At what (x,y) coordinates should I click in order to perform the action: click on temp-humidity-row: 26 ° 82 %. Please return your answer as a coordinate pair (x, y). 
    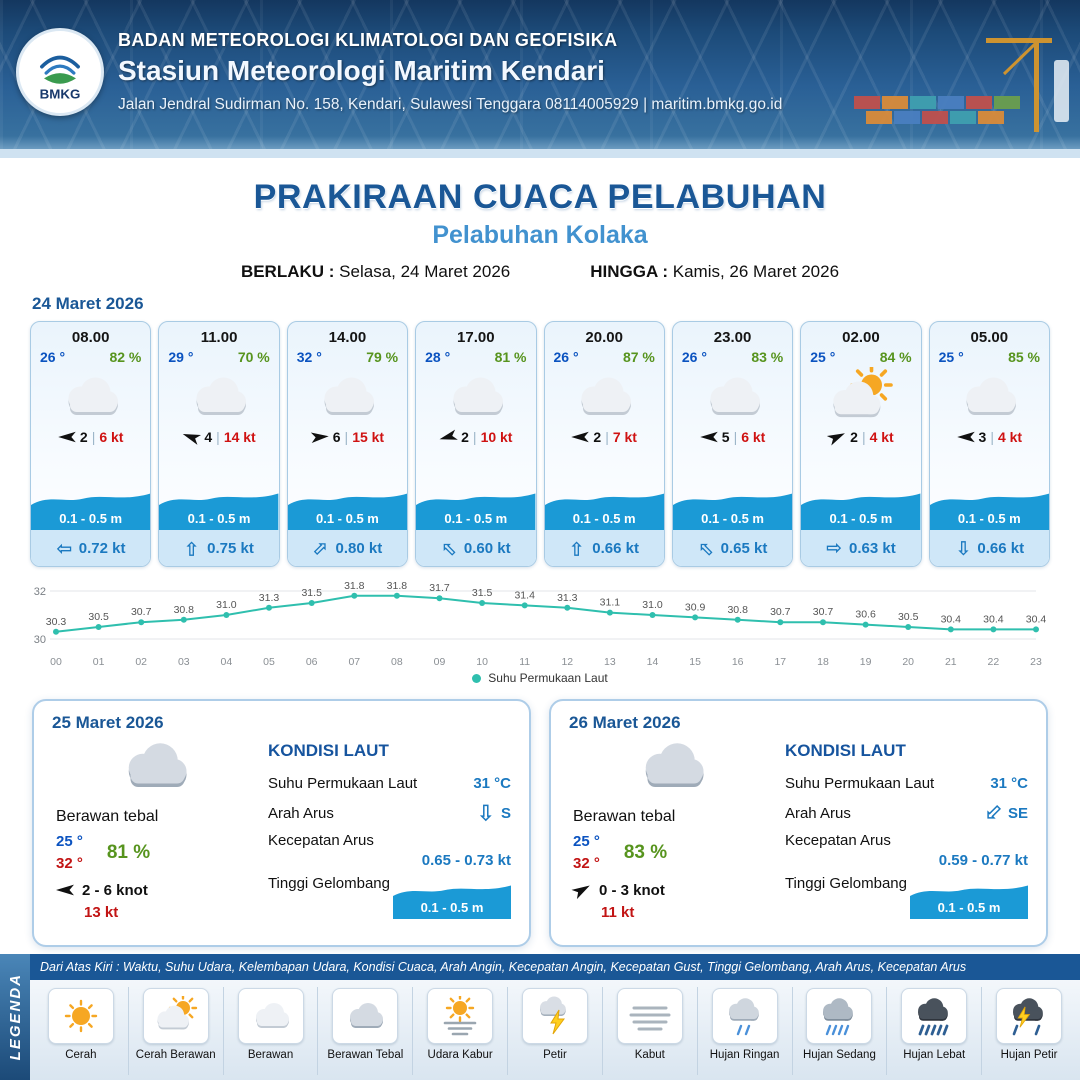
    Looking at the image, I should click on (90, 357).